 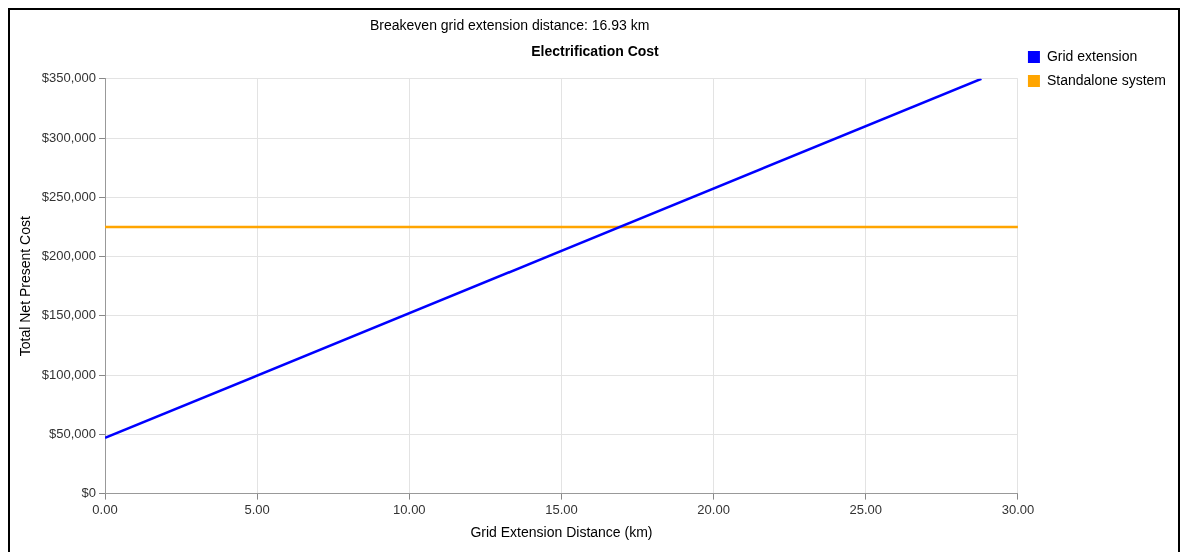 I want to click on x-tick-label: 5.00, so click(x=257, y=509).